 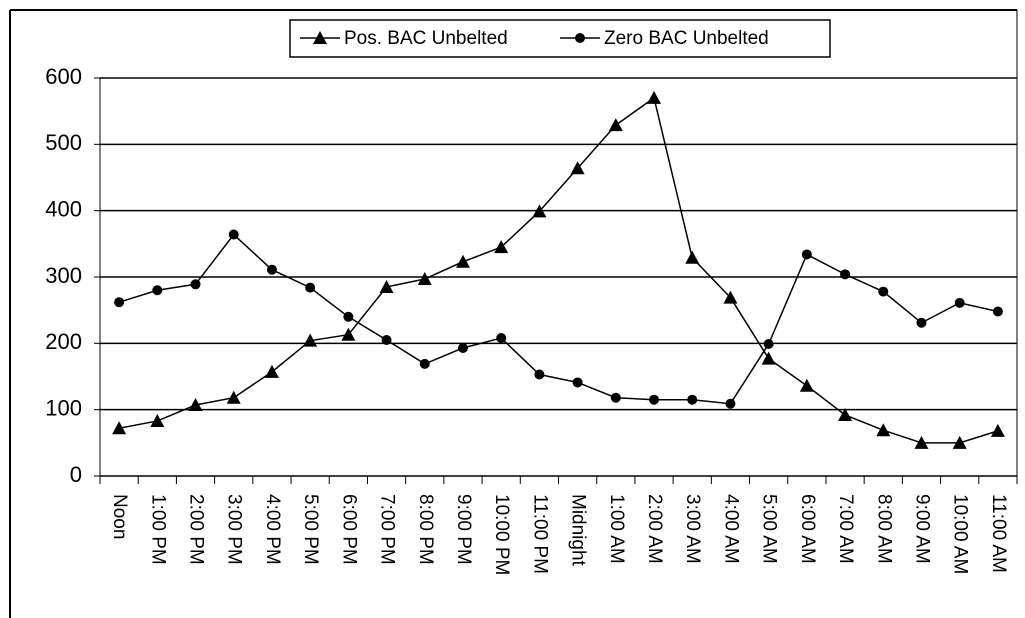 I want to click on y-tick-label: 500, so click(x=63, y=142).